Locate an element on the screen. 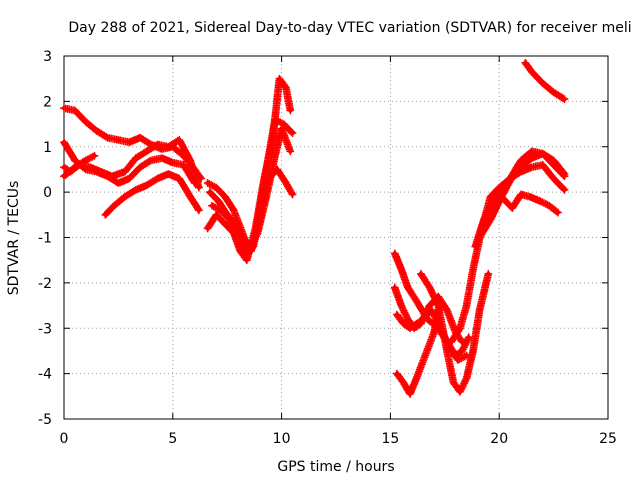 This screenshot has width=640, height=480. x-tick-label: 25 is located at coordinates (608, 439).